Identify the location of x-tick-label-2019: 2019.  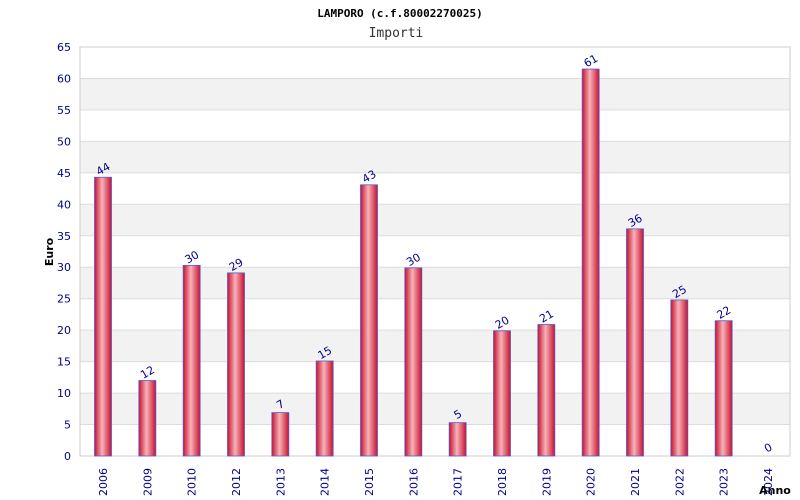
(546, 482).